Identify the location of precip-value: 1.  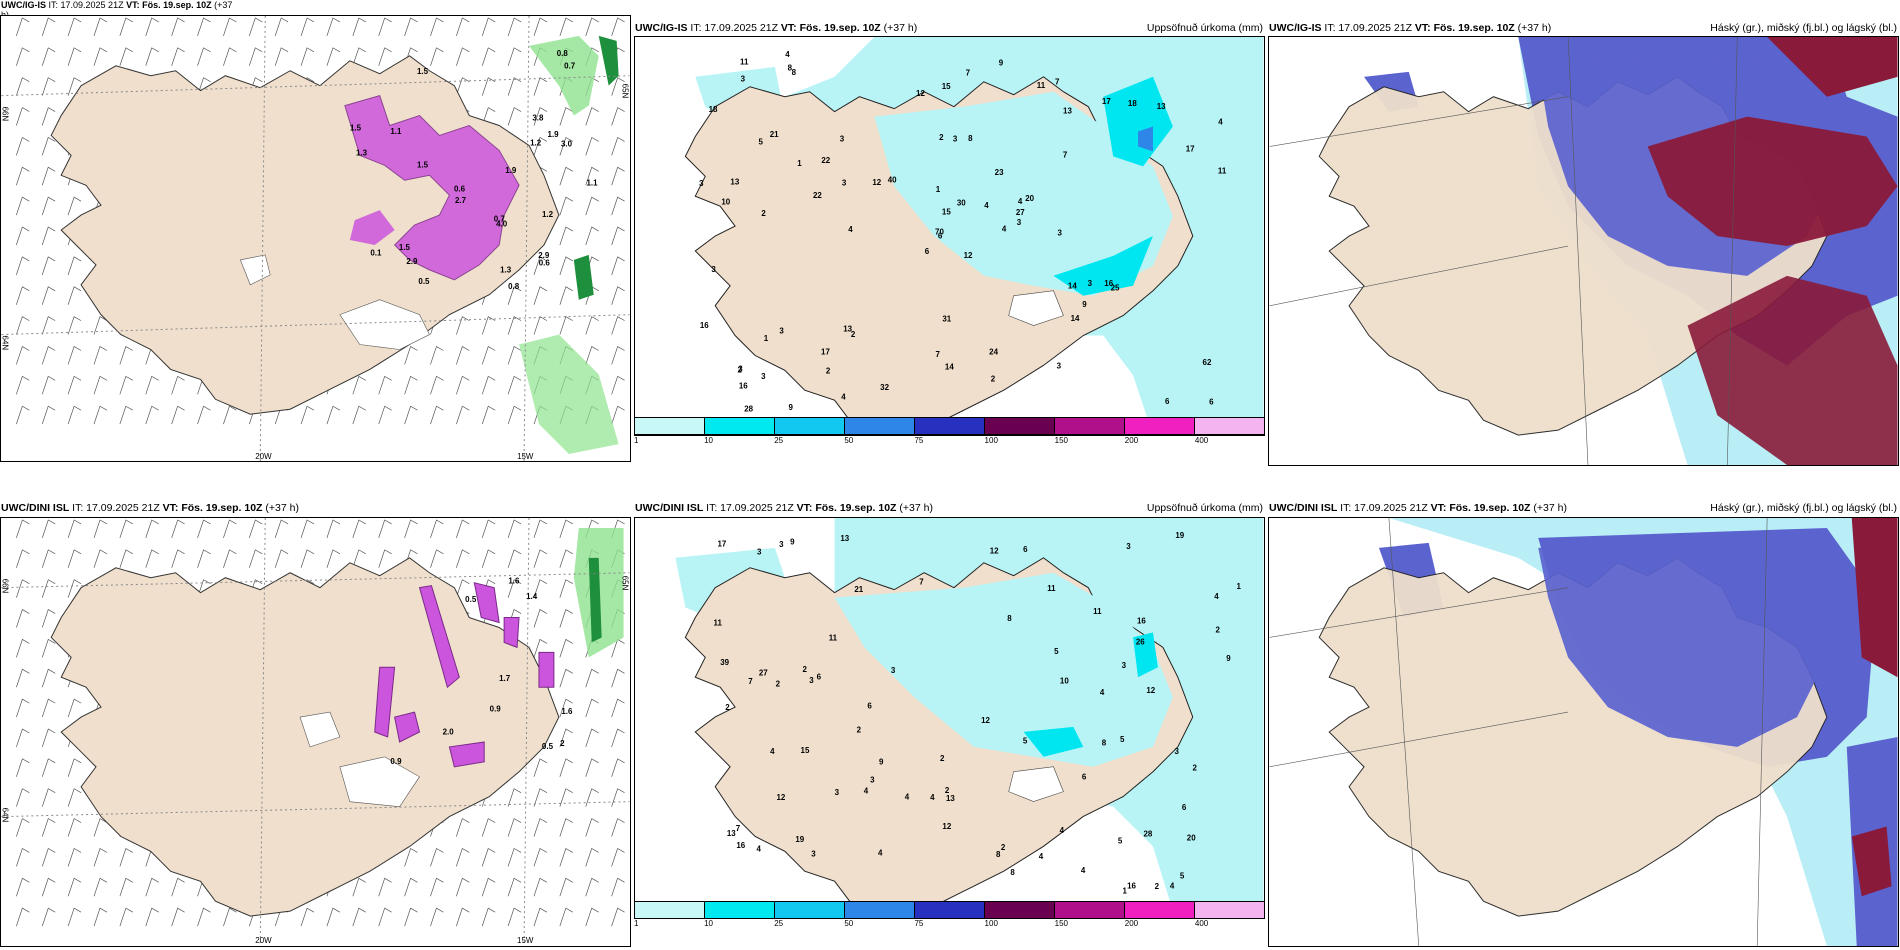
(766, 338).